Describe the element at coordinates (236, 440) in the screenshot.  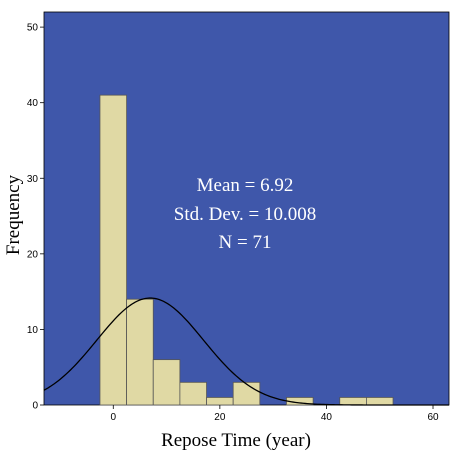
I see `x-axis-title: Repose Time (year)` at that location.